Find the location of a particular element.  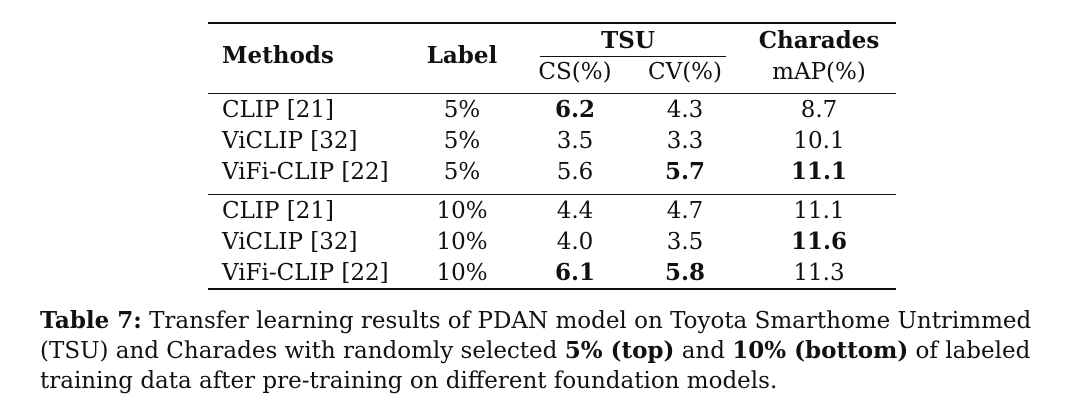

cell-cs: 4.0 is located at coordinates (575, 242).